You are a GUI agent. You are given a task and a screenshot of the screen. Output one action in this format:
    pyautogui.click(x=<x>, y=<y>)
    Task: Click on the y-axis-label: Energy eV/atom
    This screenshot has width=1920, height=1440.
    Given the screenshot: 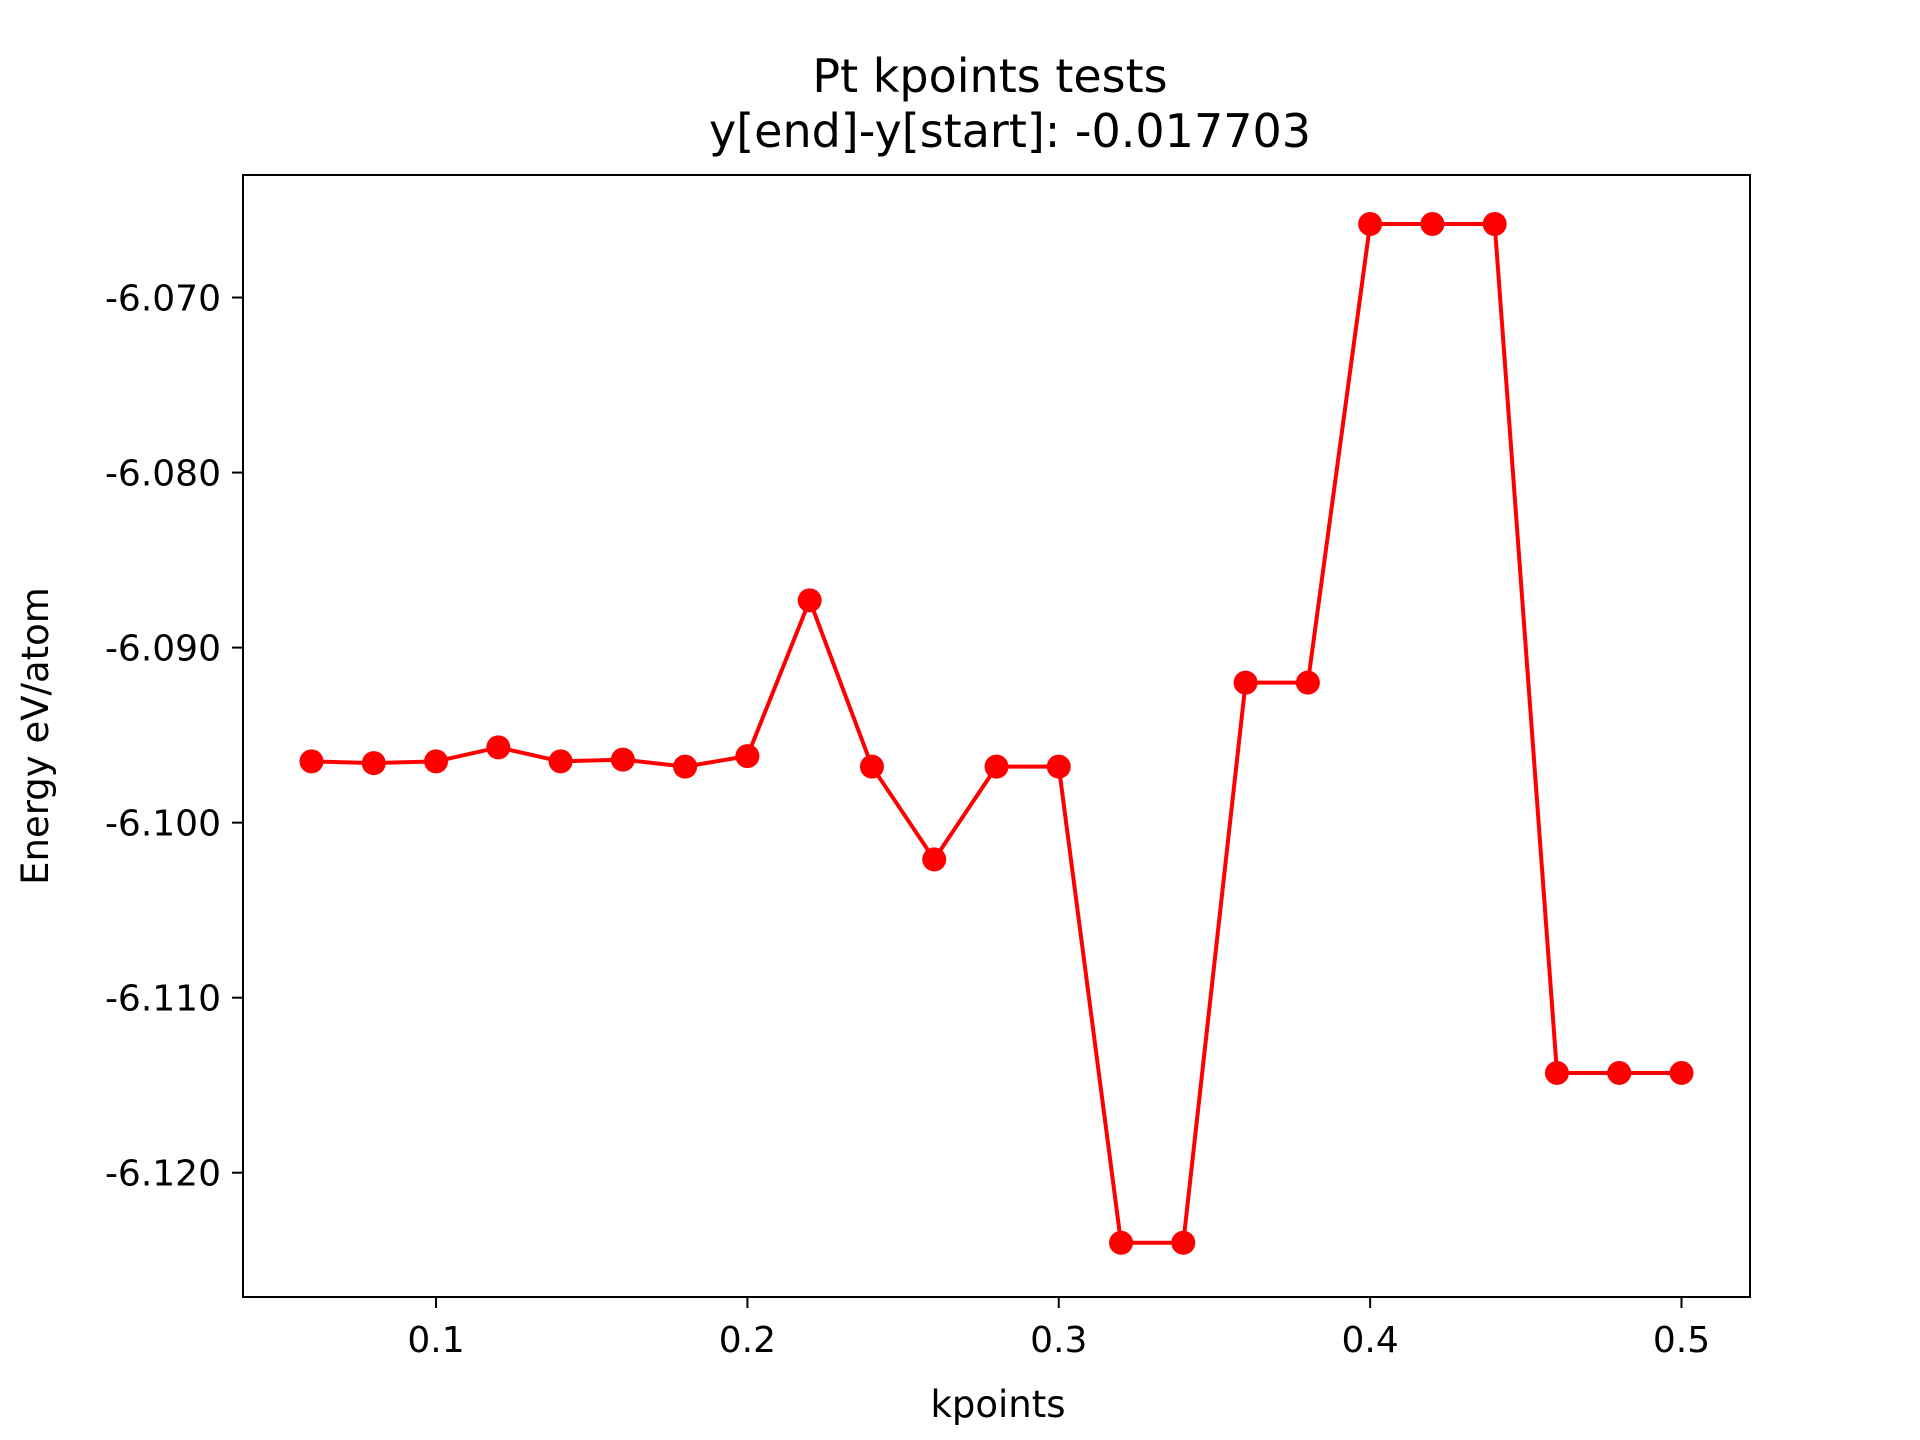 What is the action you would take?
    pyautogui.click(x=35, y=736)
    